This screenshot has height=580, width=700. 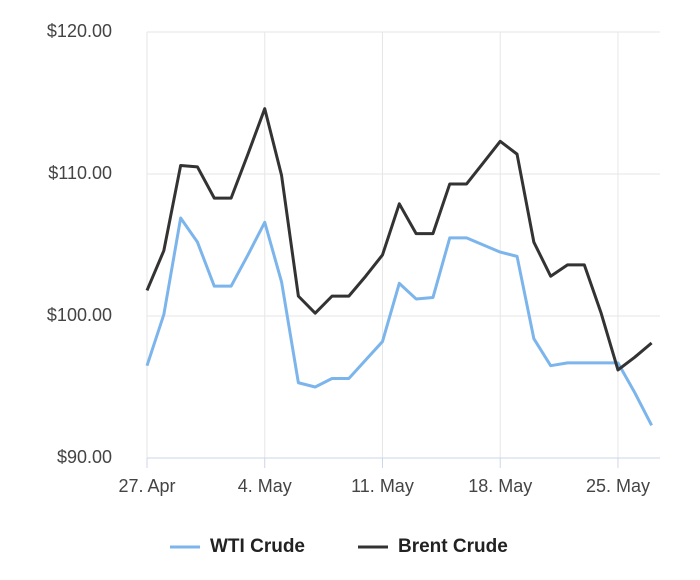 What do you see at coordinates (146, 486) in the screenshot?
I see `x-tick-label: 27. Apr` at bounding box center [146, 486].